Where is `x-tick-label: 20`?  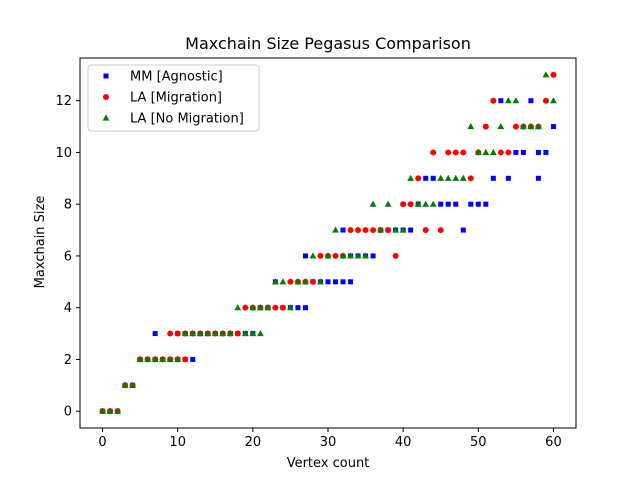 x-tick-label: 20 is located at coordinates (253, 442).